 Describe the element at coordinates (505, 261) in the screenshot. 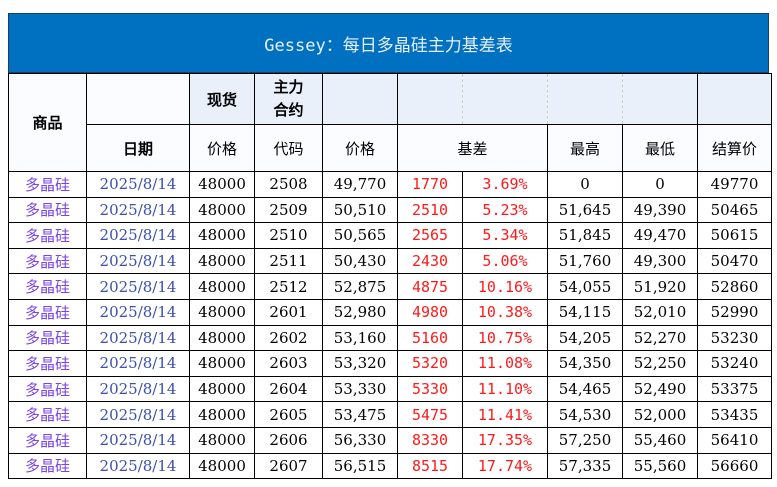

I see `cell-basis-pct: 5.06%` at that location.